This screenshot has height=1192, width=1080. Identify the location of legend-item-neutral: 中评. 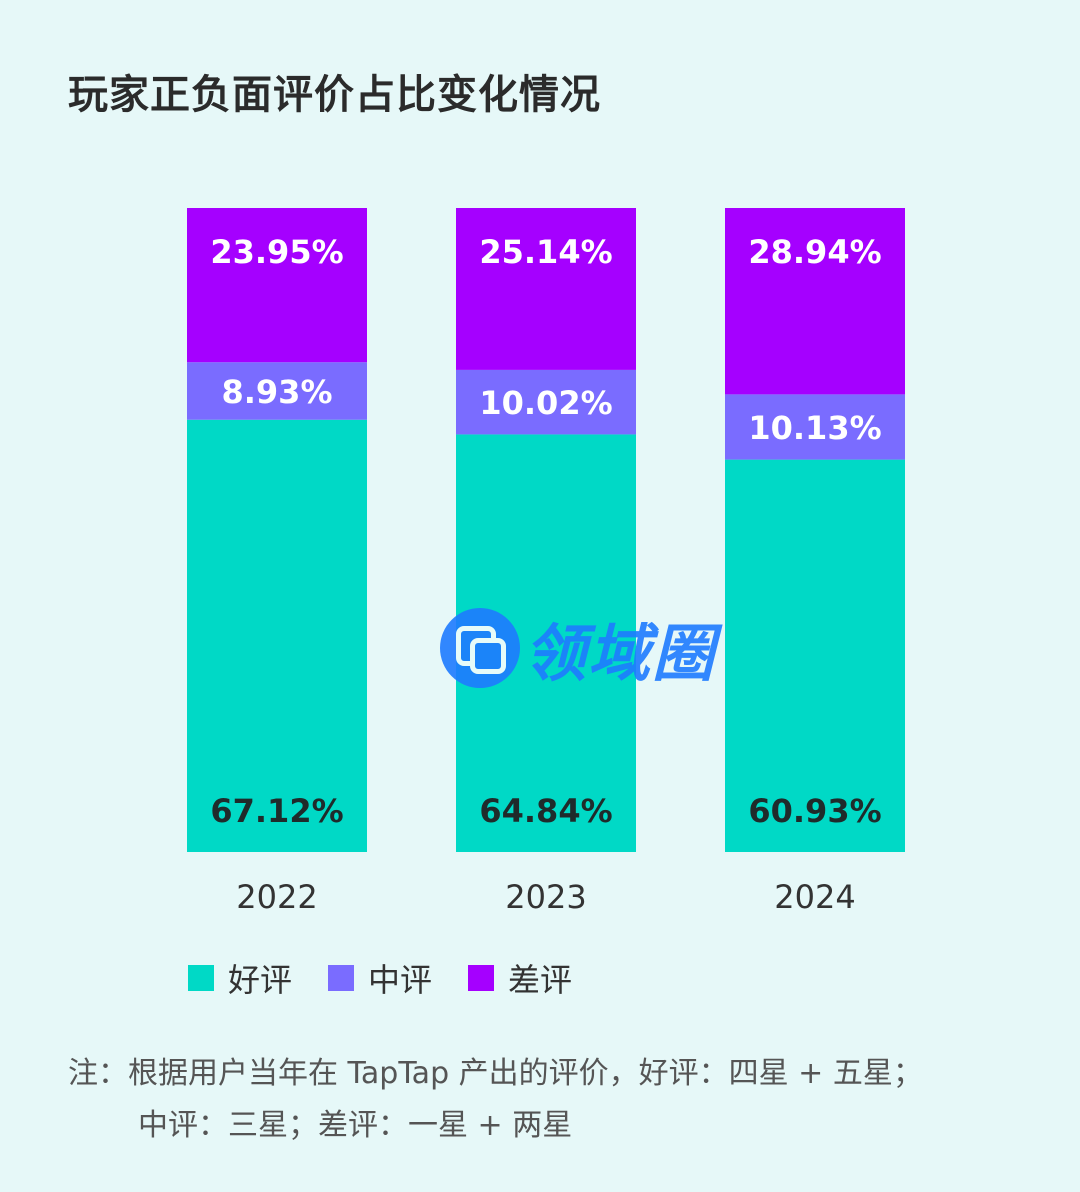
(380, 978).